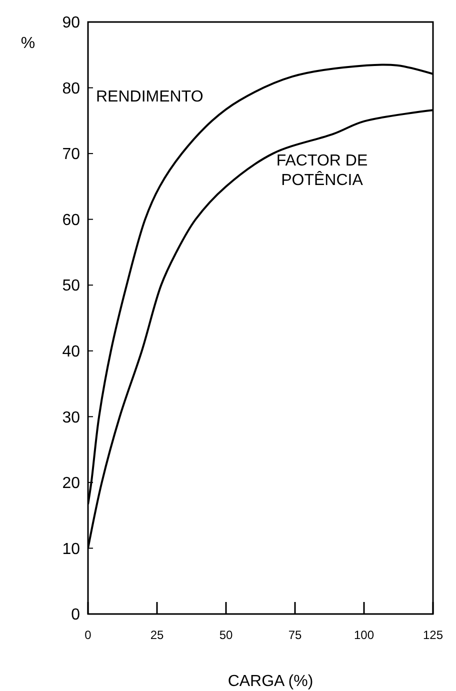 This screenshot has height=691, width=456. Describe the element at coordinates (364, 635) in the screenshot. I see `x-tick-label: 100` at that location.